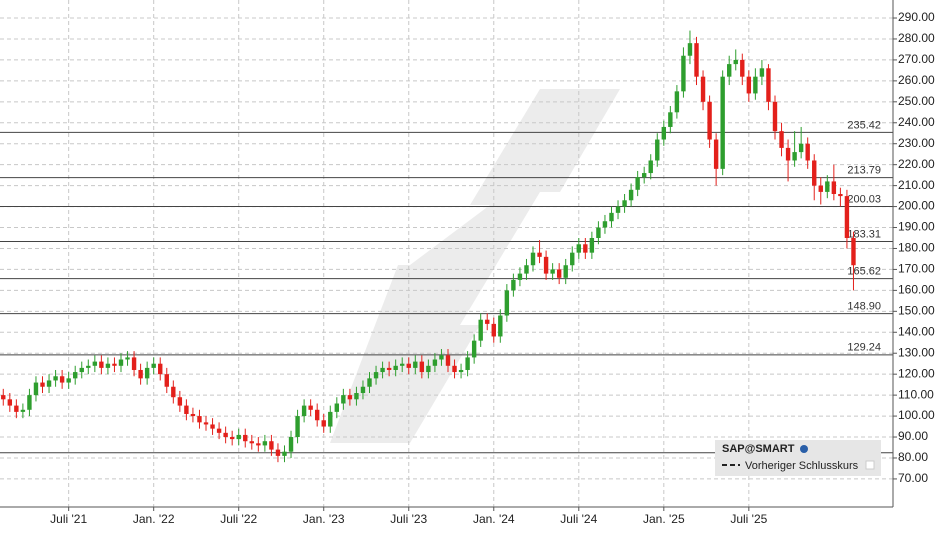  What do you see at coordinates (913, 478) in the screenshot?
I see `y-tick-label: 70.00` at bounding box center [913, 478].